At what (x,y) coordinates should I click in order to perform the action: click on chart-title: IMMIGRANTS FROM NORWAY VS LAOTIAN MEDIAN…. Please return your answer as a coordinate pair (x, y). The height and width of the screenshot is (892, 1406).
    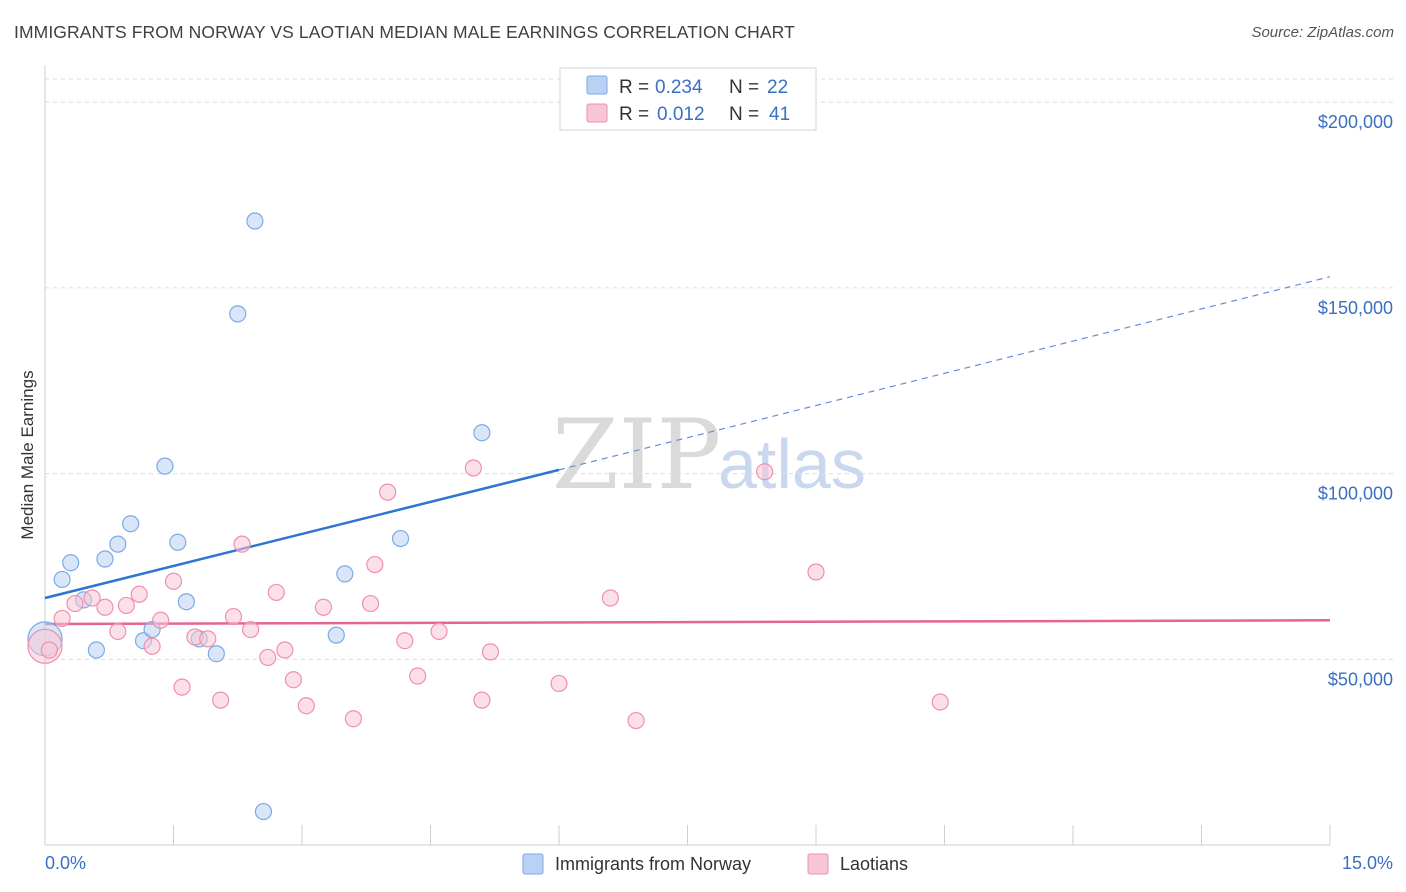
    Looking at the image, I should click on (404, 32).